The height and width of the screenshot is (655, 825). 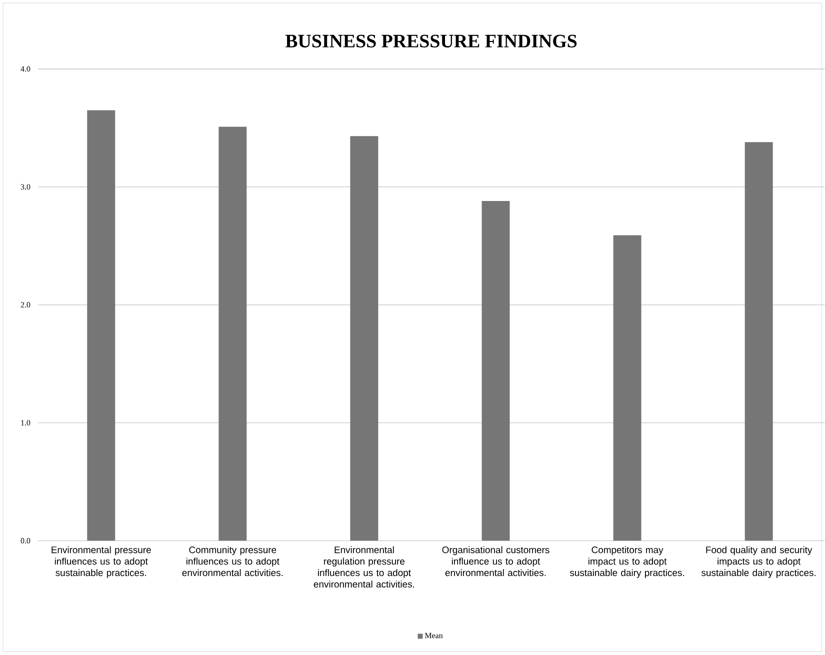 What do you see at coordinates (759, 562) in the screenshot?
I see `x-tick-label: Food quality and security impacts us to adopt sustainable dairy practices.` at bounding box center [759, 562].